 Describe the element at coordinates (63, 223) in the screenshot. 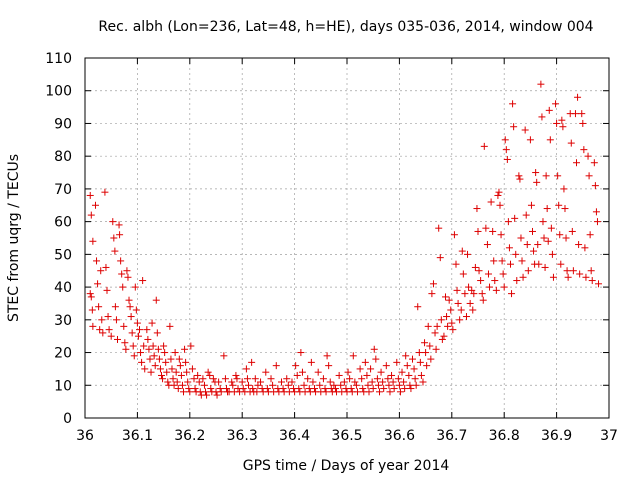

I see `y-tick-label: 60` at that location.